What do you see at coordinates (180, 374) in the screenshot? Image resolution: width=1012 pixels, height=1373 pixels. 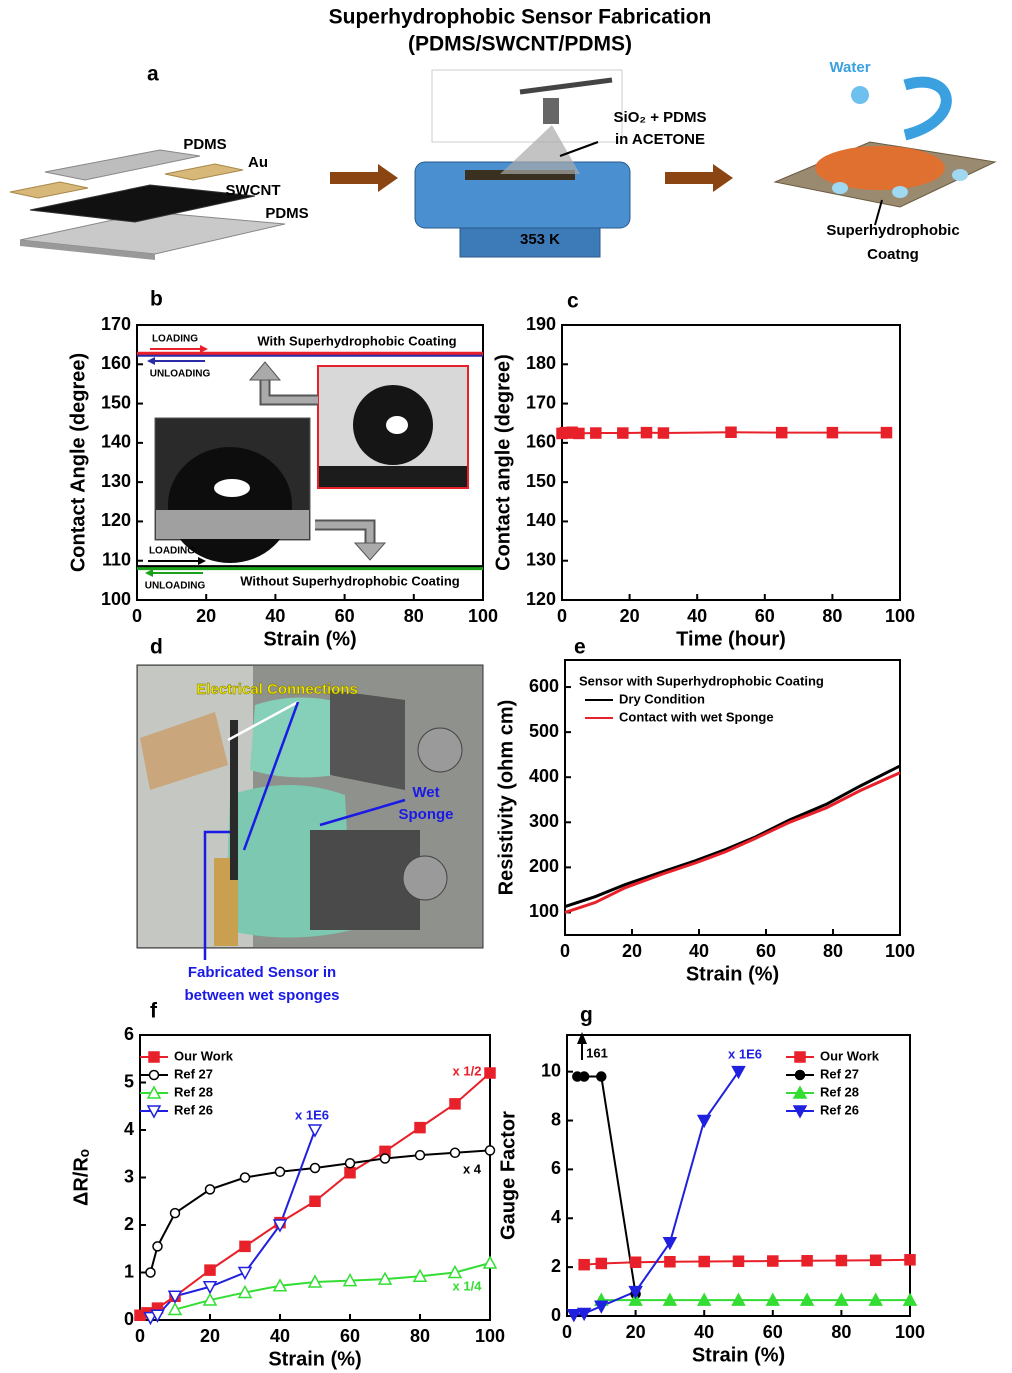 I see `annotation: UNLOADING` at bounding box center [180, 374].